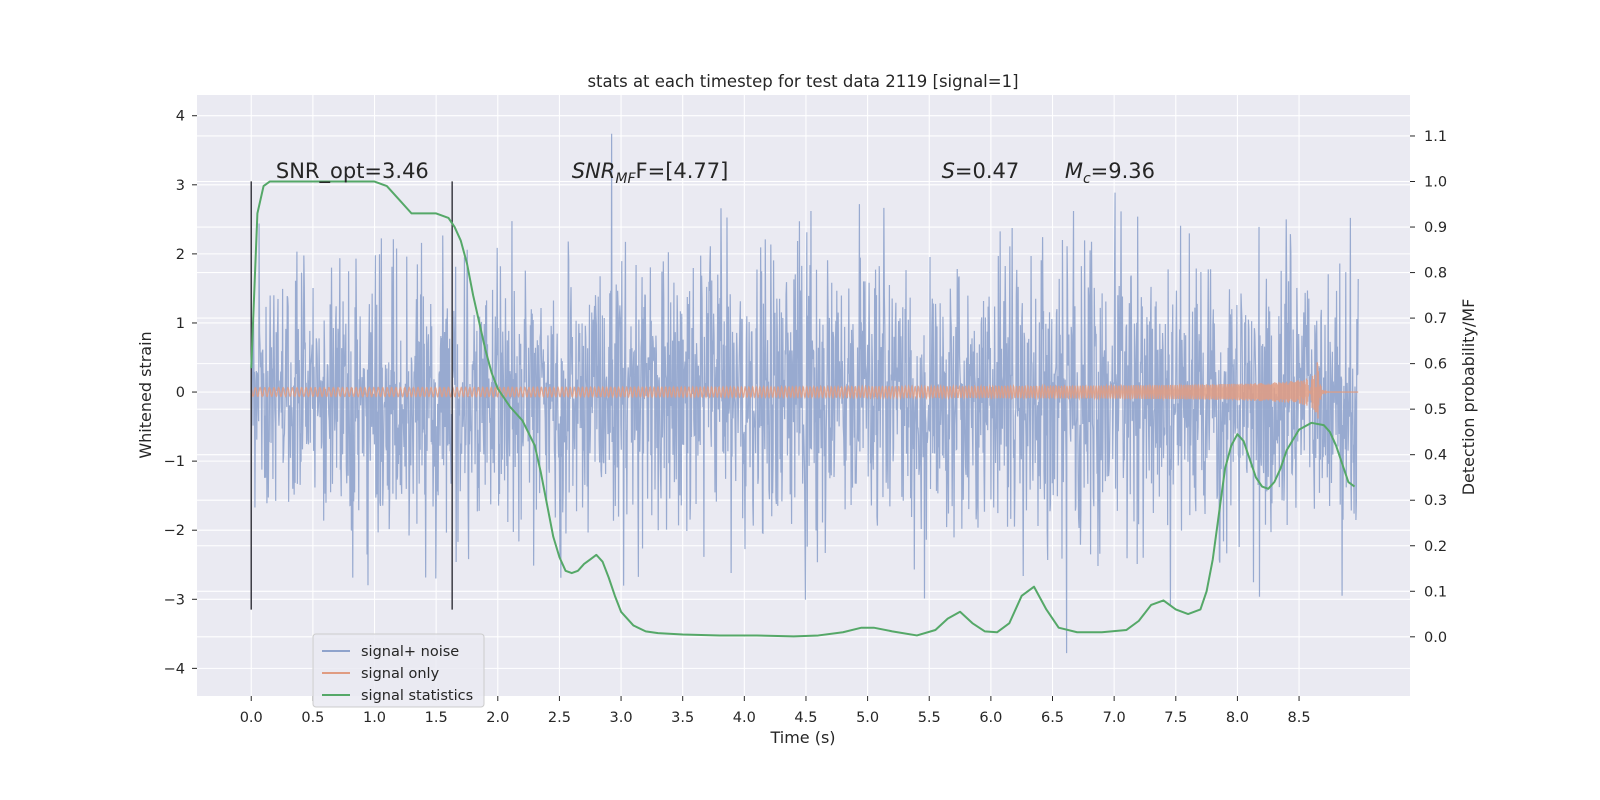  What do you see at coordinates (1299, 718) in the screenshot?
I see `x-tick-label: 8.5` at bounding box center [1299, 718].